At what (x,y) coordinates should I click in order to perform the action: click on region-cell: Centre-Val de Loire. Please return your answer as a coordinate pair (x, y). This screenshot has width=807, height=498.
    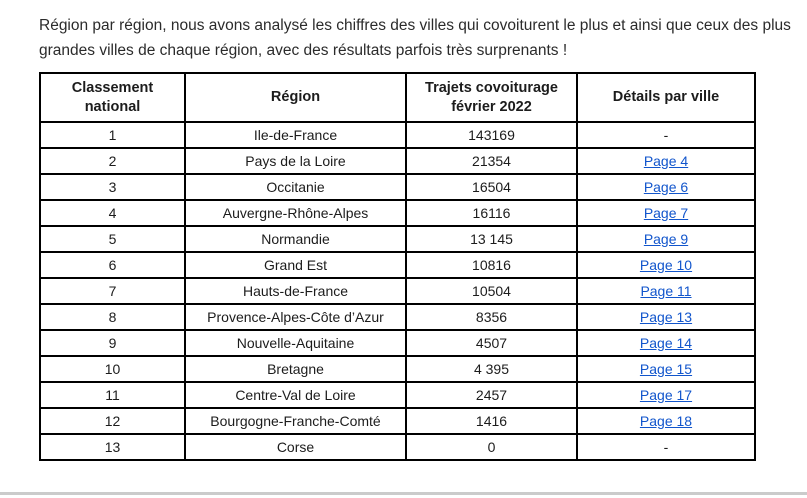
    Looking at the image, I should click on (295, 395).